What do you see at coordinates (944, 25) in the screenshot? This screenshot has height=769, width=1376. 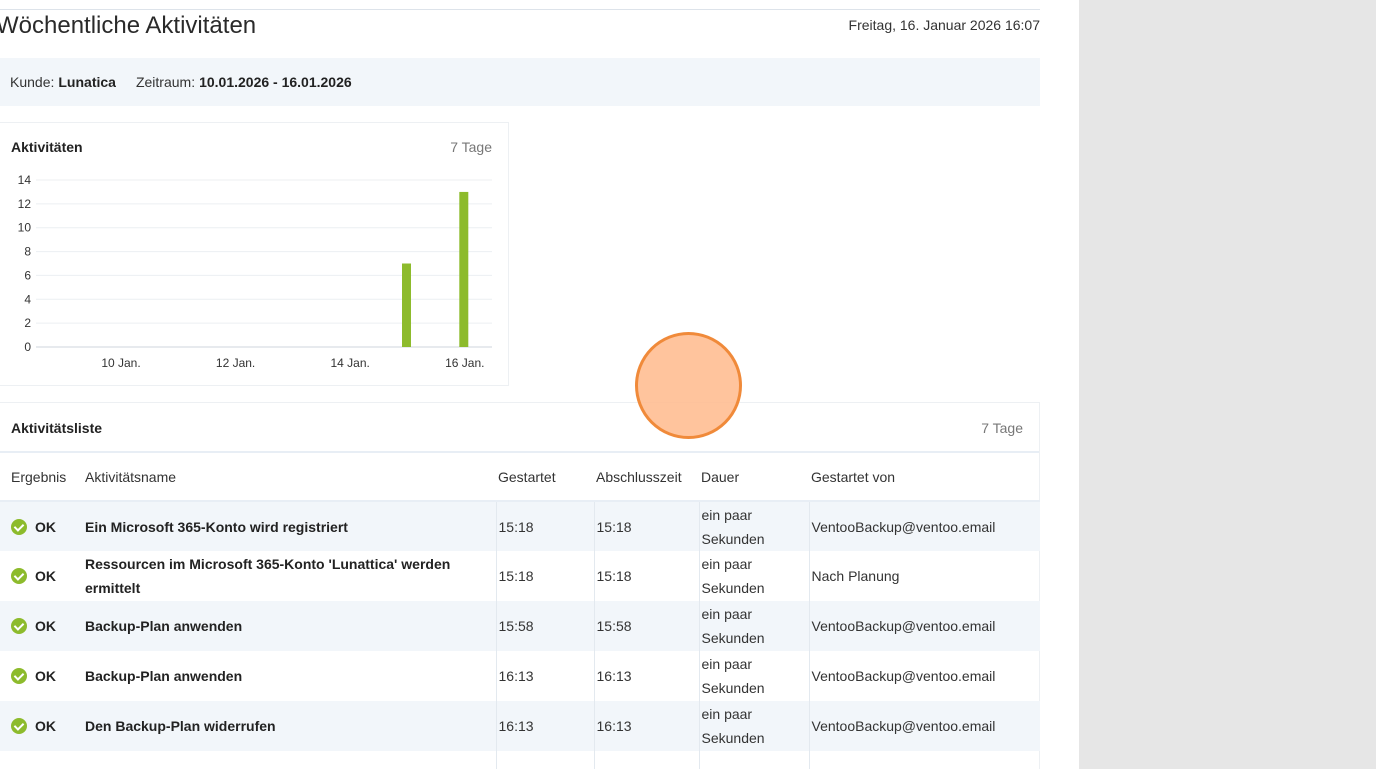 I see `report-date: Freitag, 16. Januar 2026 16:07` at bounding box center [944, 25].